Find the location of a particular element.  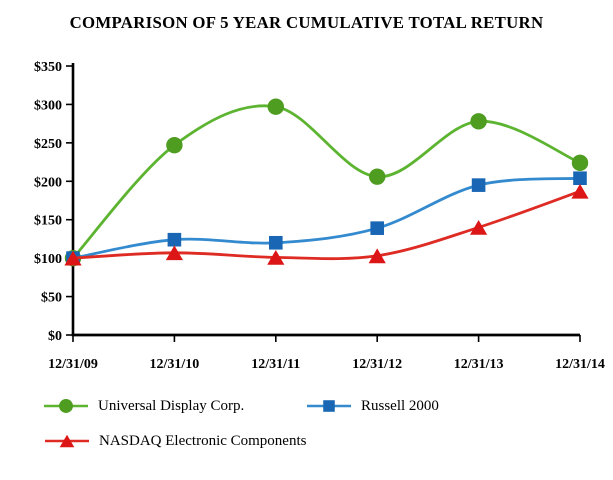

legend-label-nasdaq-electronic-components: NASDAQ Electronic Components is located at coordinates (203, 440).